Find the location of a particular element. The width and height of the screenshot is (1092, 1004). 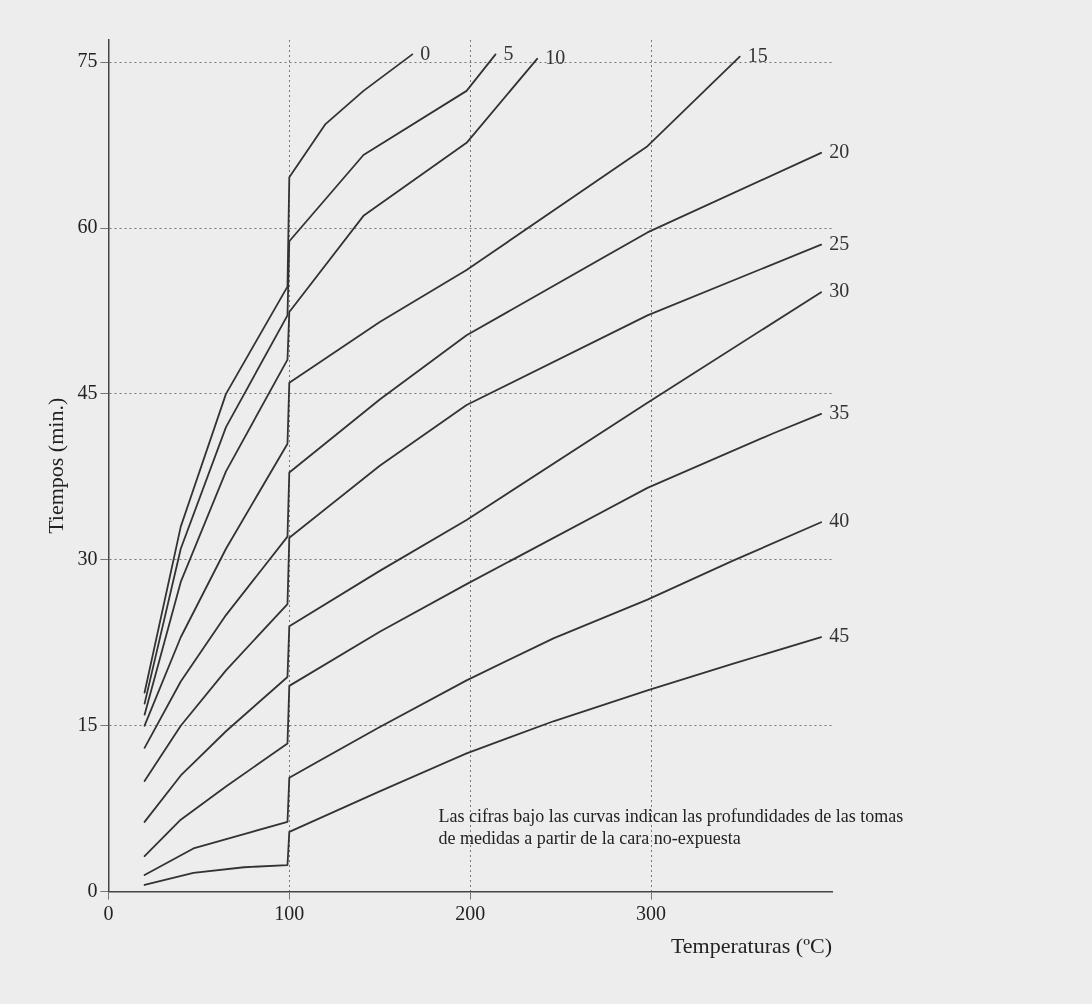

series-label: 35 is located at coordinates (839, 412).